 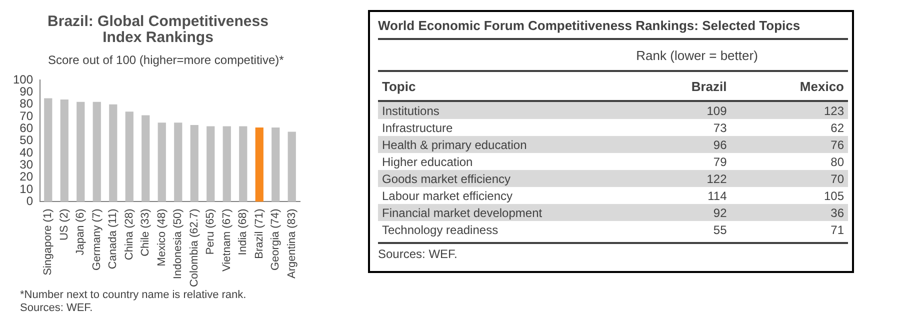 What do you see at coordinates (410, 110) in the screenshot?
I see `category-label: Institutions` at bounding box center [410, 110].